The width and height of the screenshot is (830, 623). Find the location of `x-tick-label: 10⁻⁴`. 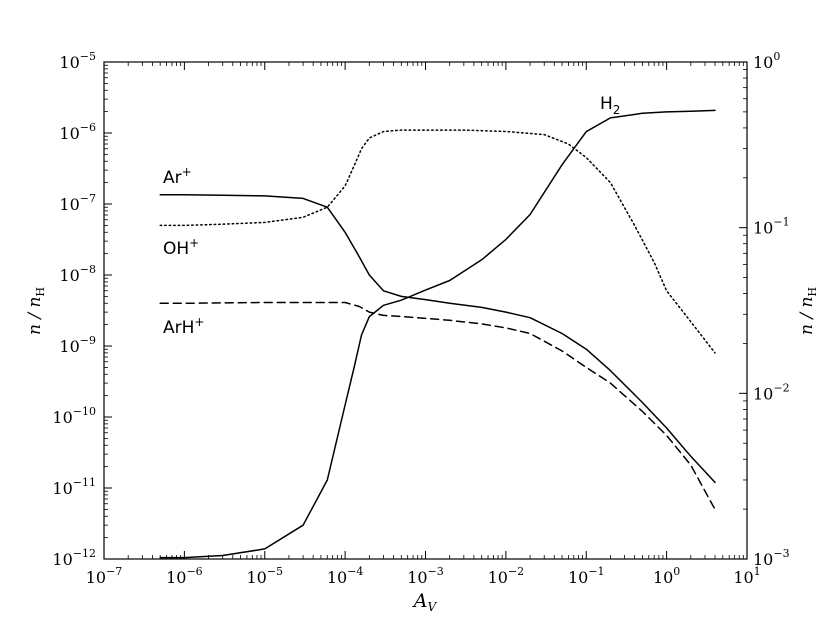

x-tick-label: 10⁻⁴ is located at coordinates (345, 576).